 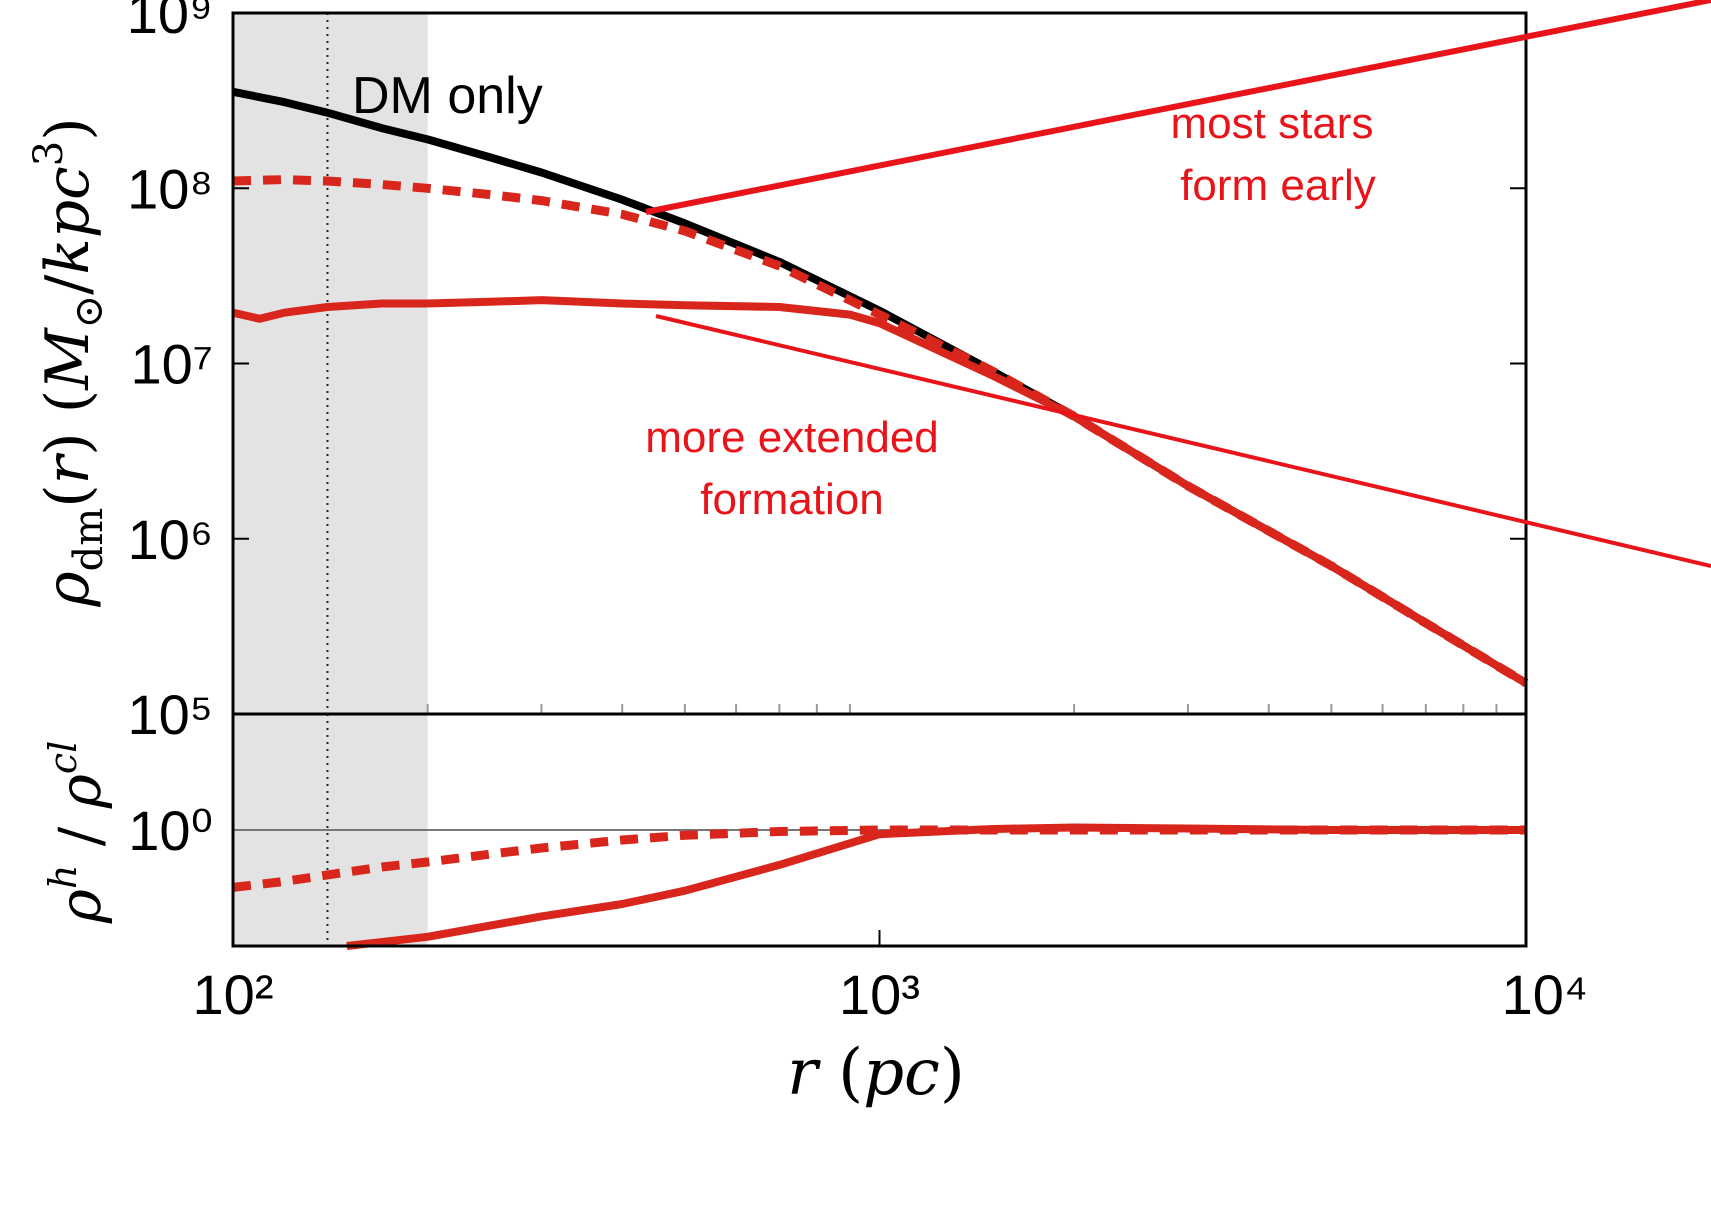 I want to click on bottom-x-tick-label: 10⁴, so click(x=1545, y=994).